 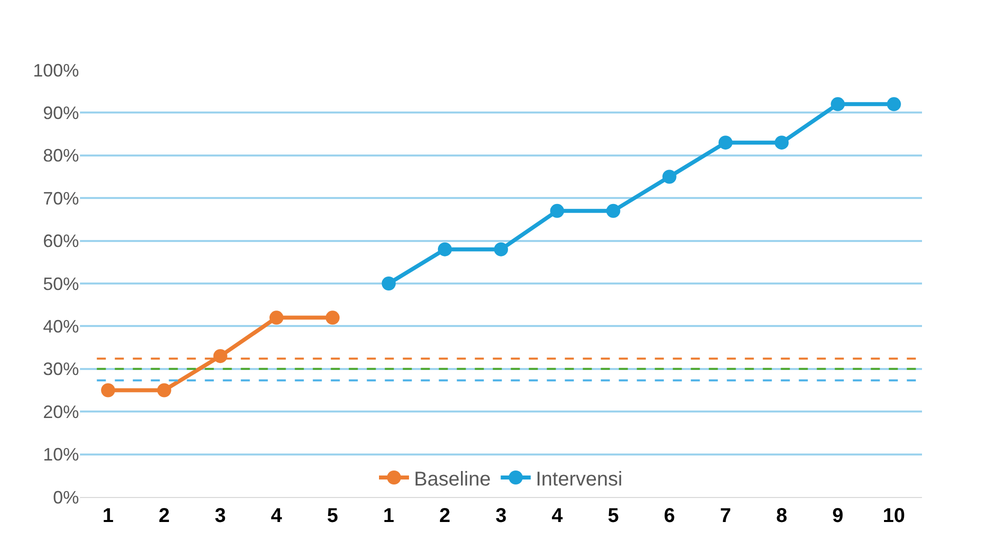 What do you see at coordinates (65, 497) in the screenshot?
I see `y-tick-label: 0%` at bounding box center [65, 497].